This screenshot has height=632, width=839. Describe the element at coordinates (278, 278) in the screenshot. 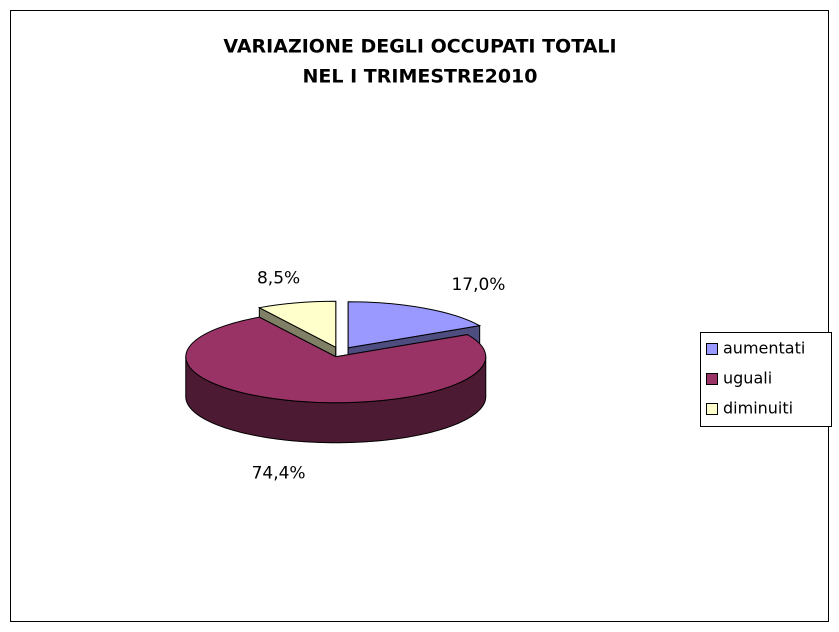

I see `data-label: 8,5%` at that location.